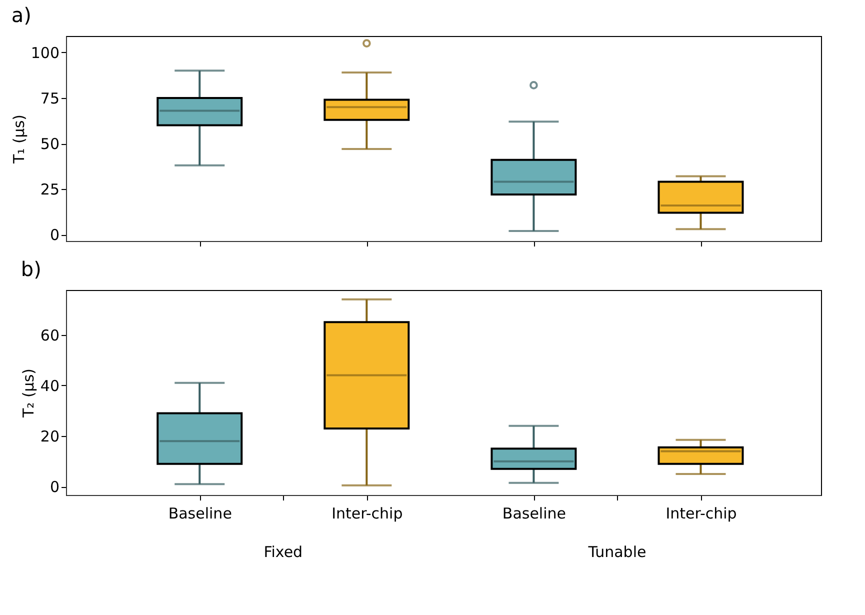 This screenshot has height=615, width=865. I want to click on y-tick-label: 40, so click(50, 385).